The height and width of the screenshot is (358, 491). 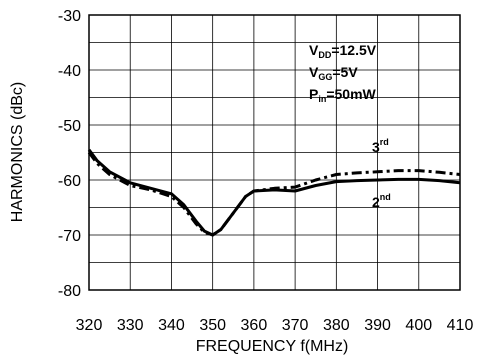 I want to click on y-tick-label: -50, so click(x=69, y=126).